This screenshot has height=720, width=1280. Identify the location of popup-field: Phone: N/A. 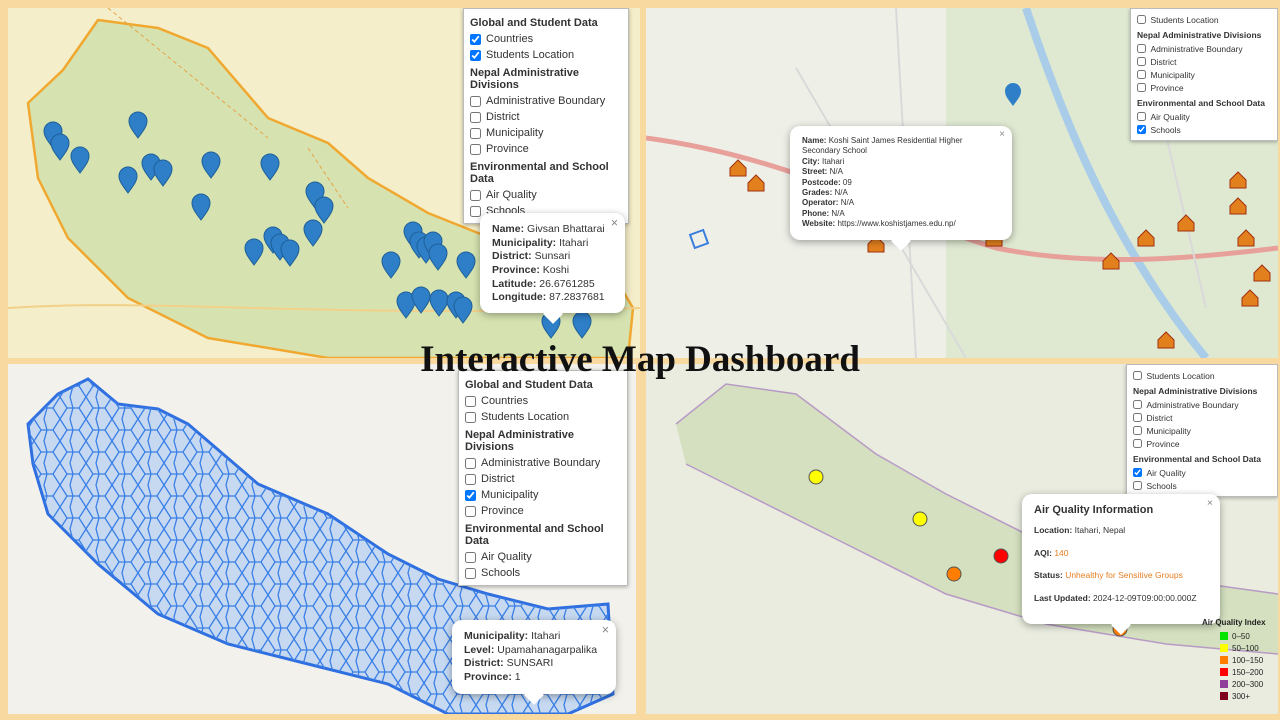
(901, 214).